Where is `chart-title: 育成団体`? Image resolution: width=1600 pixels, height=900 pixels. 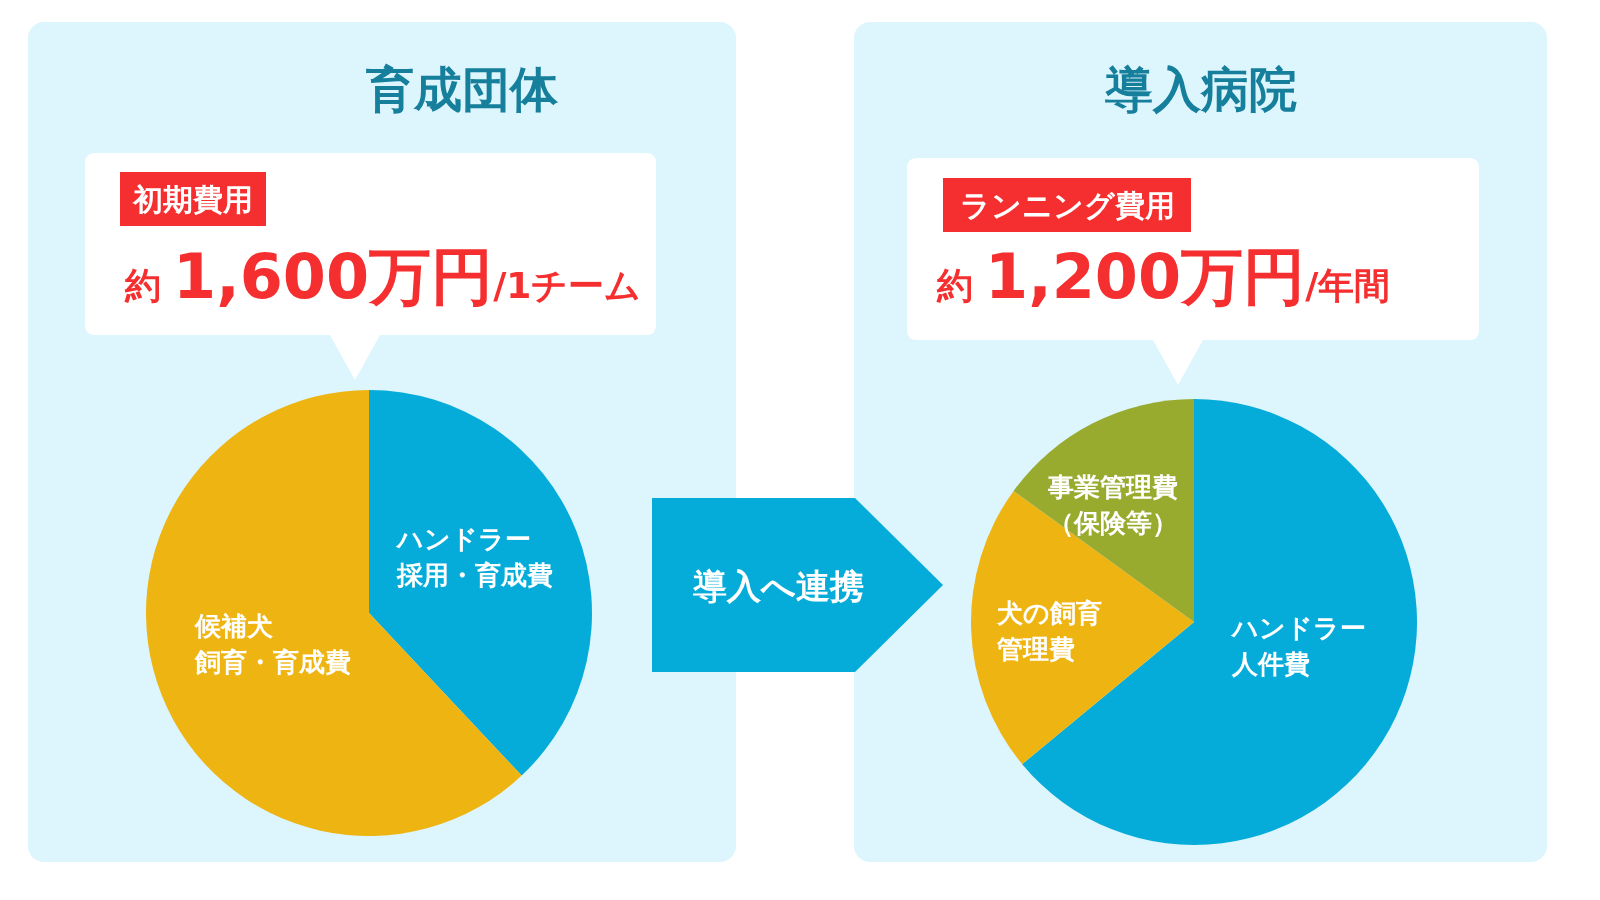 chart-title: 育成団体 is located at coordinates (462, 89).